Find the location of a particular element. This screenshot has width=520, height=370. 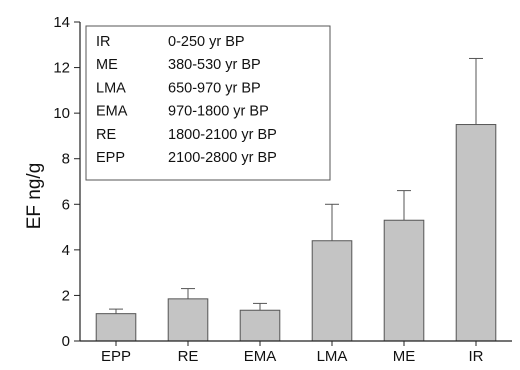

x-tick-label-ir: IR is located at coordinates (476, 356).